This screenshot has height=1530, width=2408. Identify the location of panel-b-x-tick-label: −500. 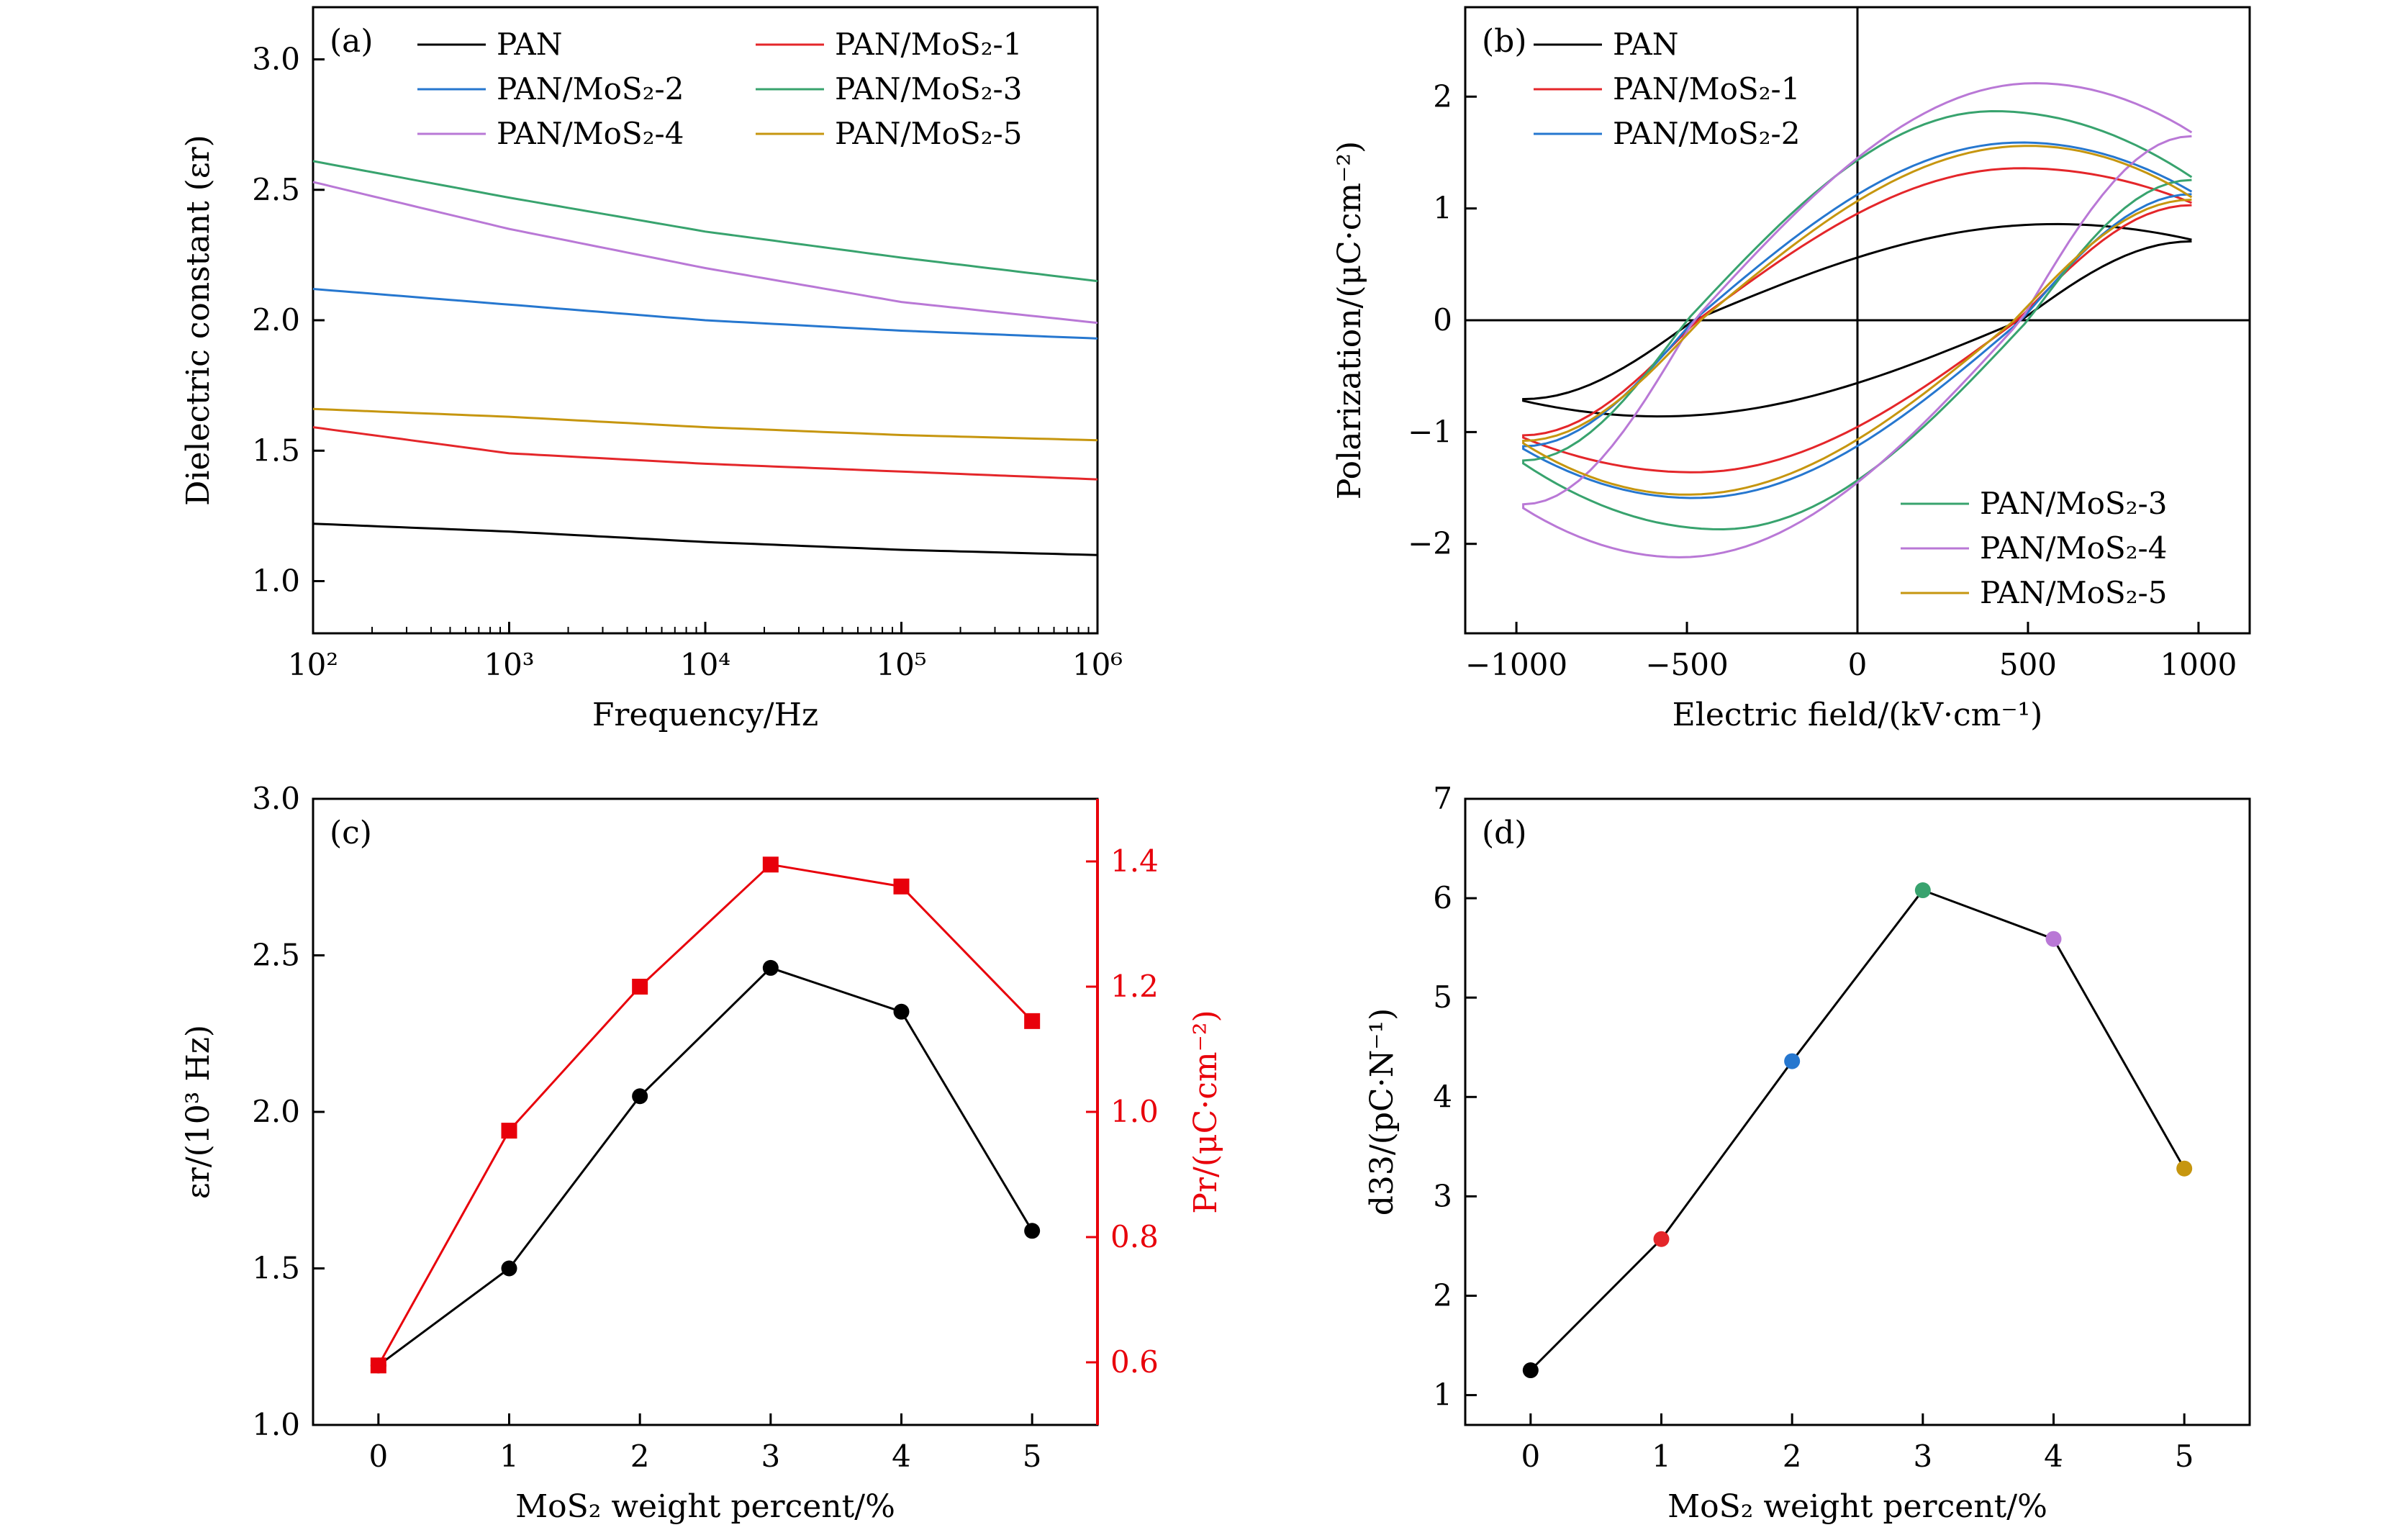
(1686, 664).